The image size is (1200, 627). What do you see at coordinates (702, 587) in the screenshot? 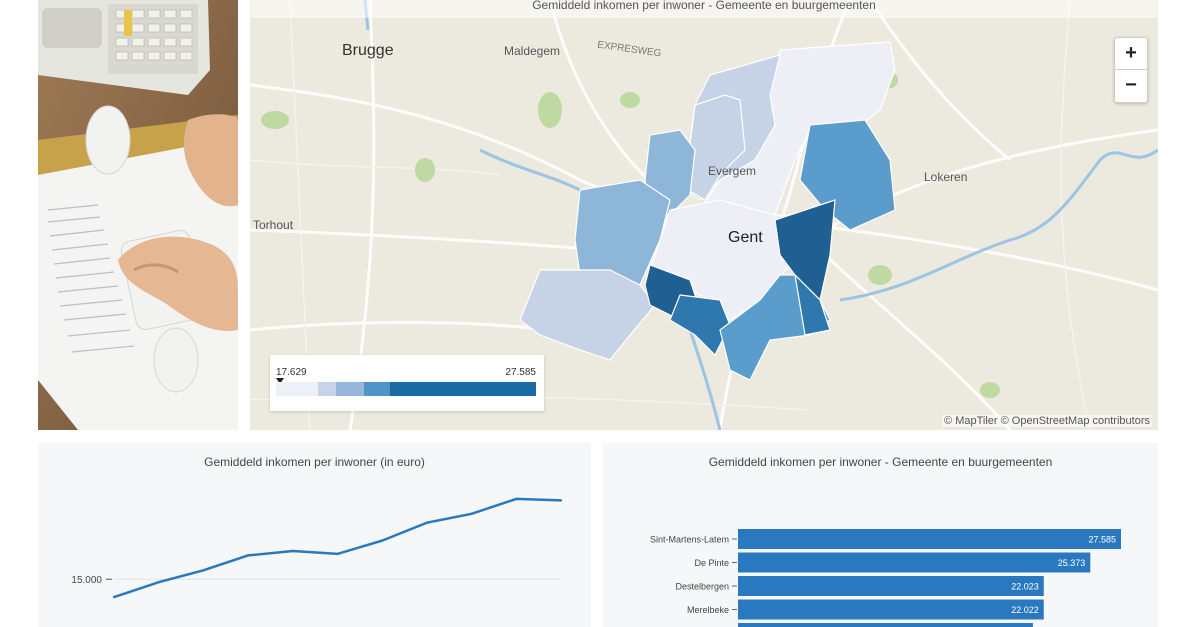
I see `category-label: Destelbergen` at bounding box center [702, 587].